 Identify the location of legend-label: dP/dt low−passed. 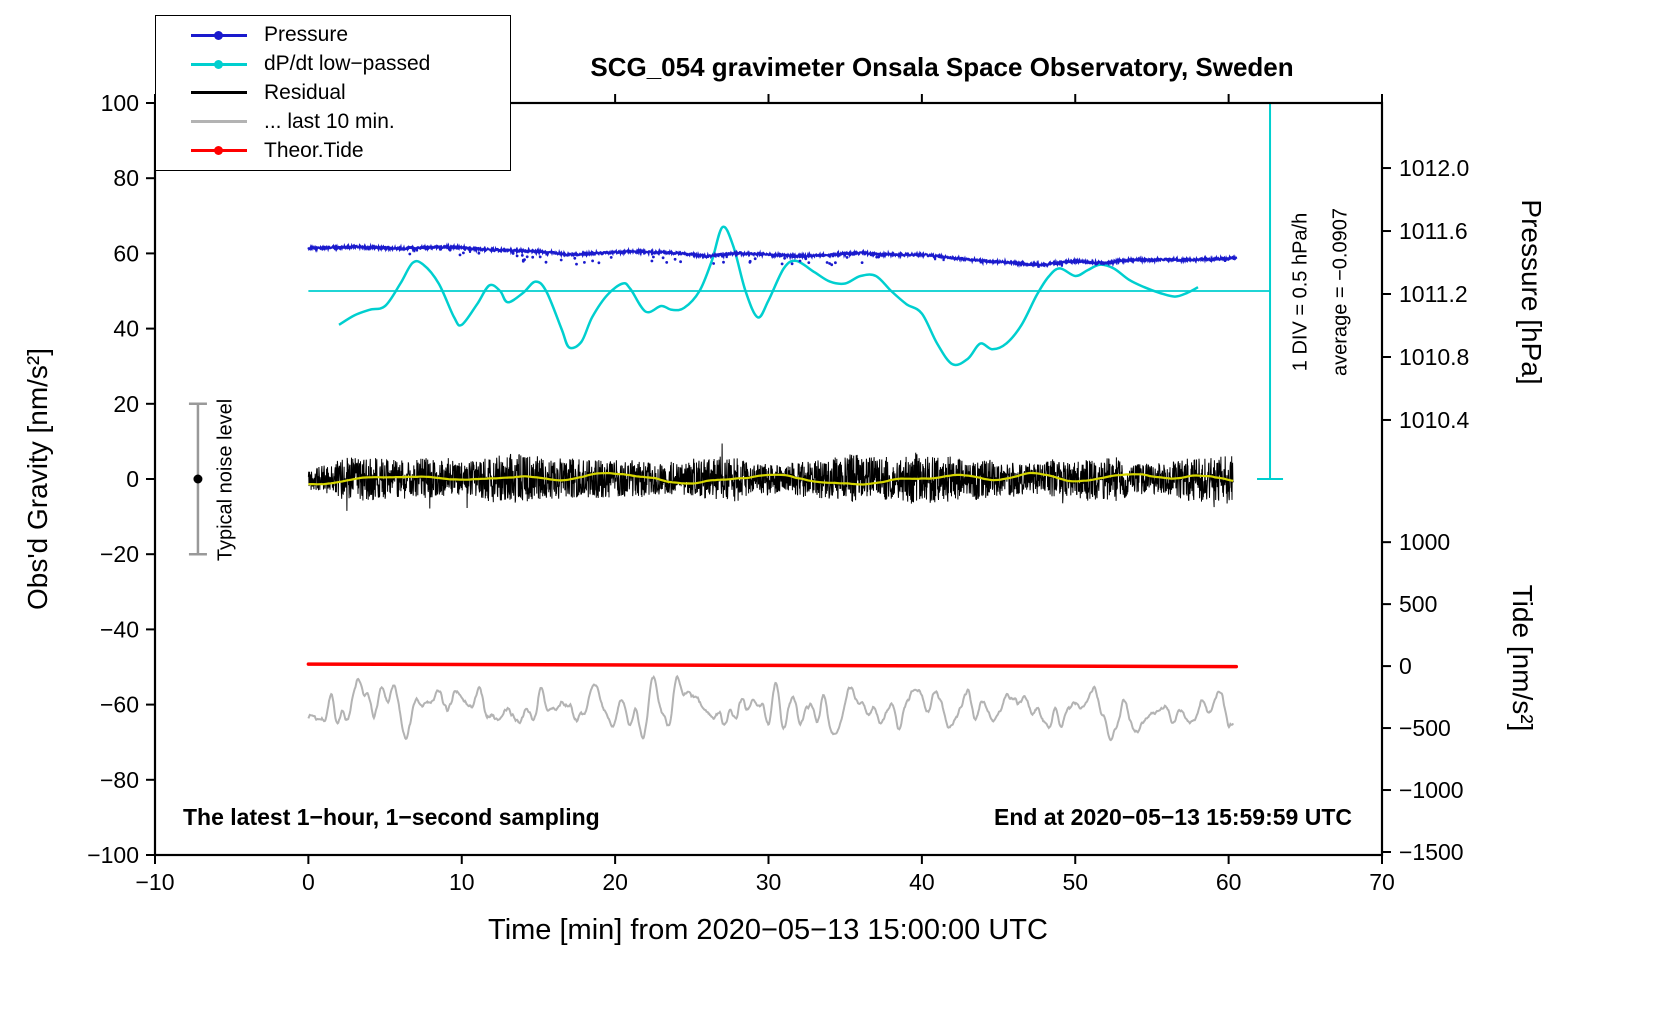
(347, 64).